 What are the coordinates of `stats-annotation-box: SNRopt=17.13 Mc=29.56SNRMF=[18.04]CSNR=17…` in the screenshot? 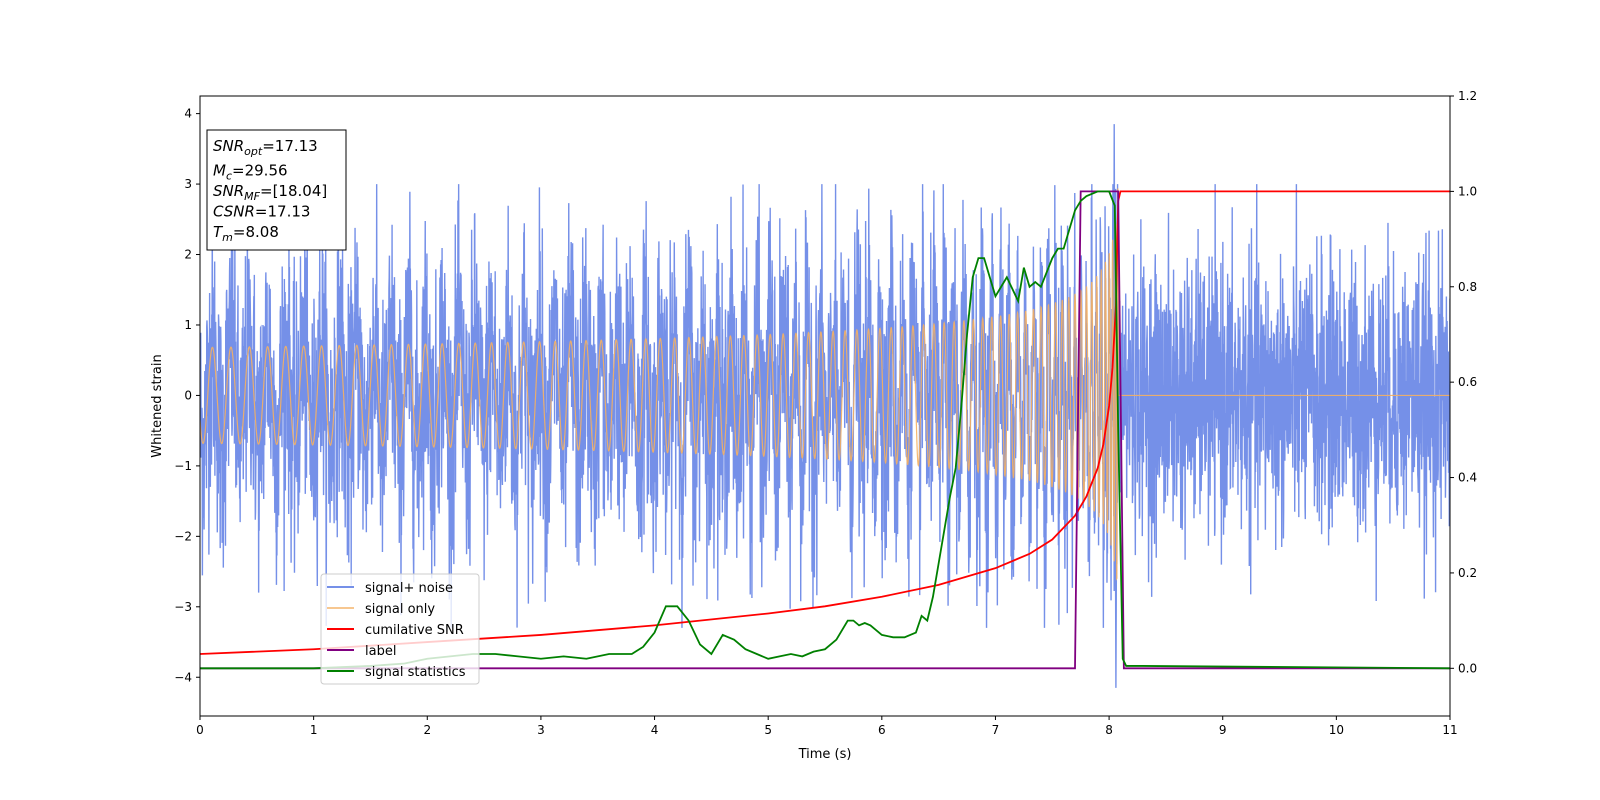 It's located at (276, 190).